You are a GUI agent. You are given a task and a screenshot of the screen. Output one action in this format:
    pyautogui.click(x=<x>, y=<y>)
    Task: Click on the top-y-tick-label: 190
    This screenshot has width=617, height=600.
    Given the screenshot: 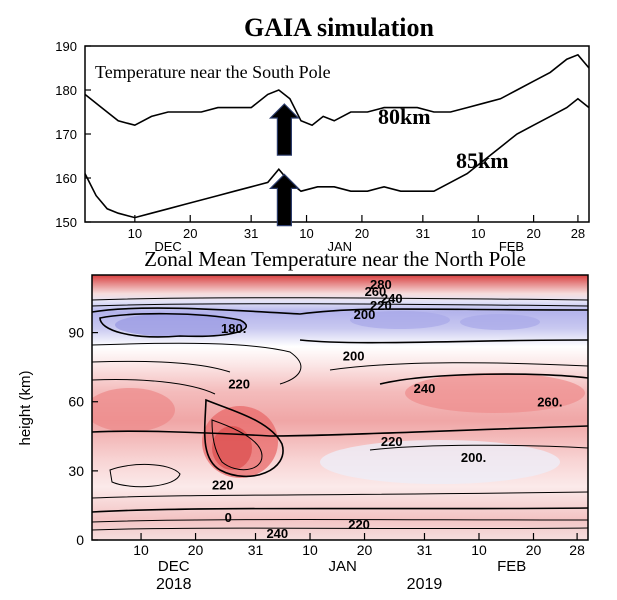 What is the action you would take?
    pyautogui.click(x=66, y=46)
    